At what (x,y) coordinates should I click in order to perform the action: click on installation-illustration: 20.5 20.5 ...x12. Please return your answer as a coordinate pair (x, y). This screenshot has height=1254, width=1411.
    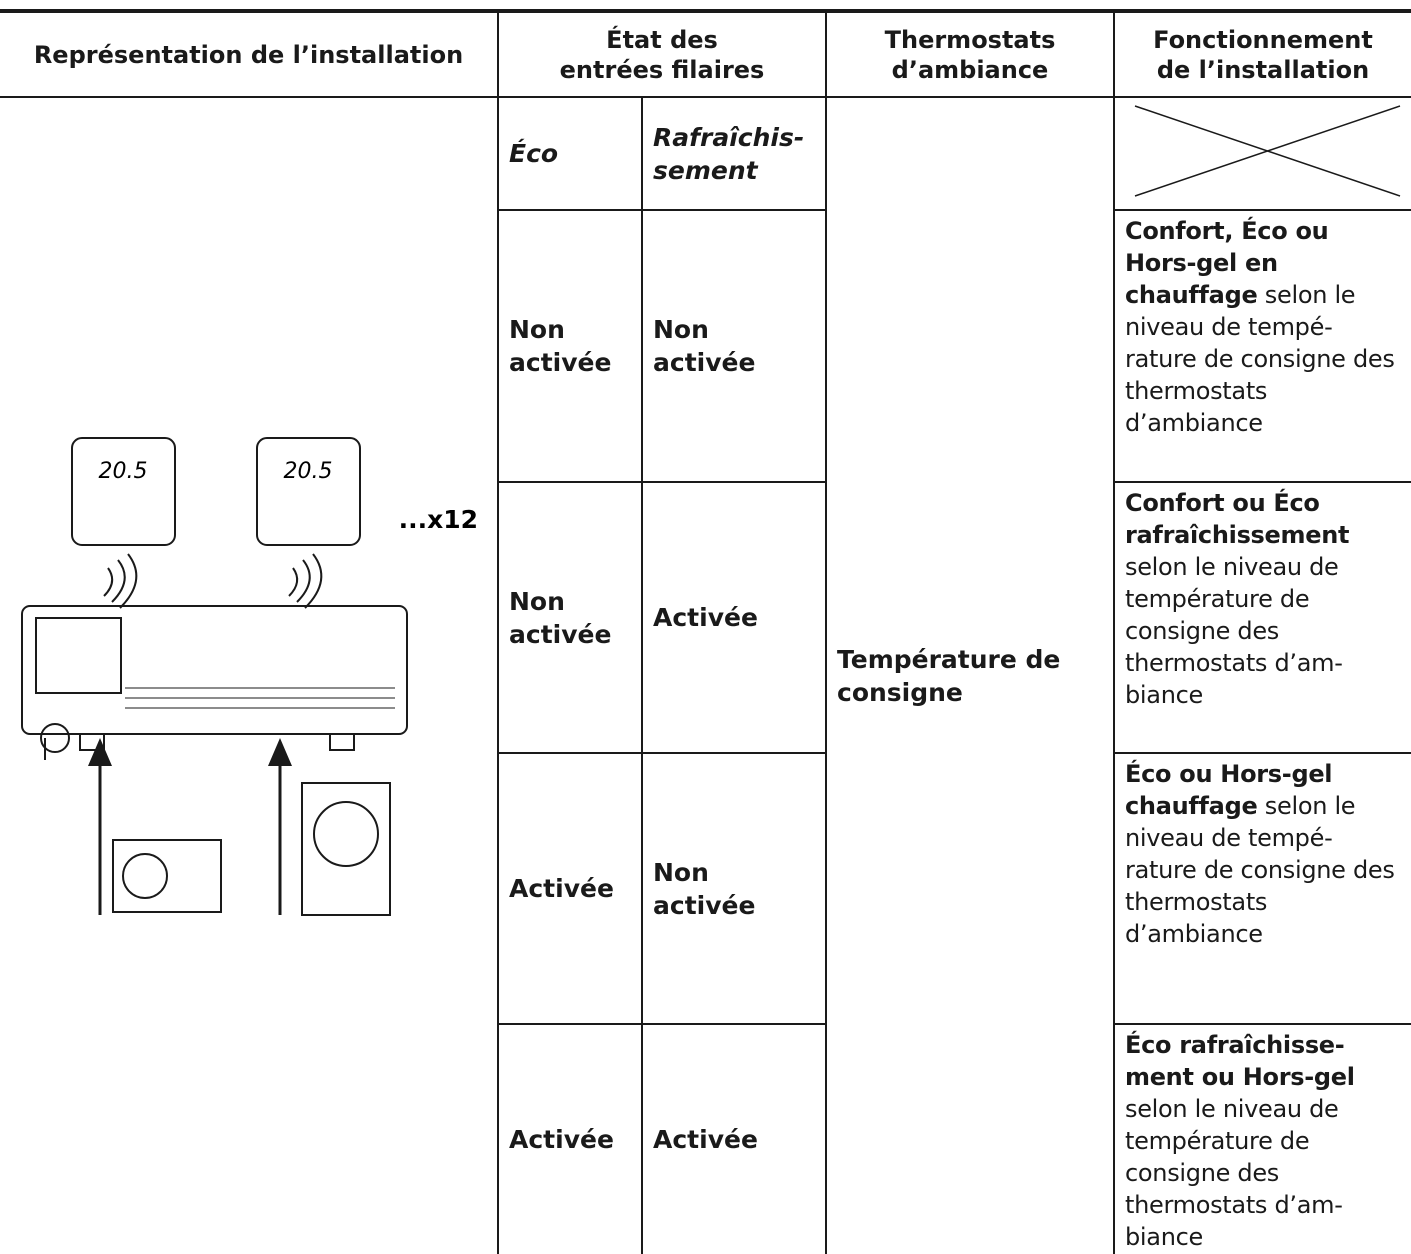
    Looking at the image, I should click on (249, 676).